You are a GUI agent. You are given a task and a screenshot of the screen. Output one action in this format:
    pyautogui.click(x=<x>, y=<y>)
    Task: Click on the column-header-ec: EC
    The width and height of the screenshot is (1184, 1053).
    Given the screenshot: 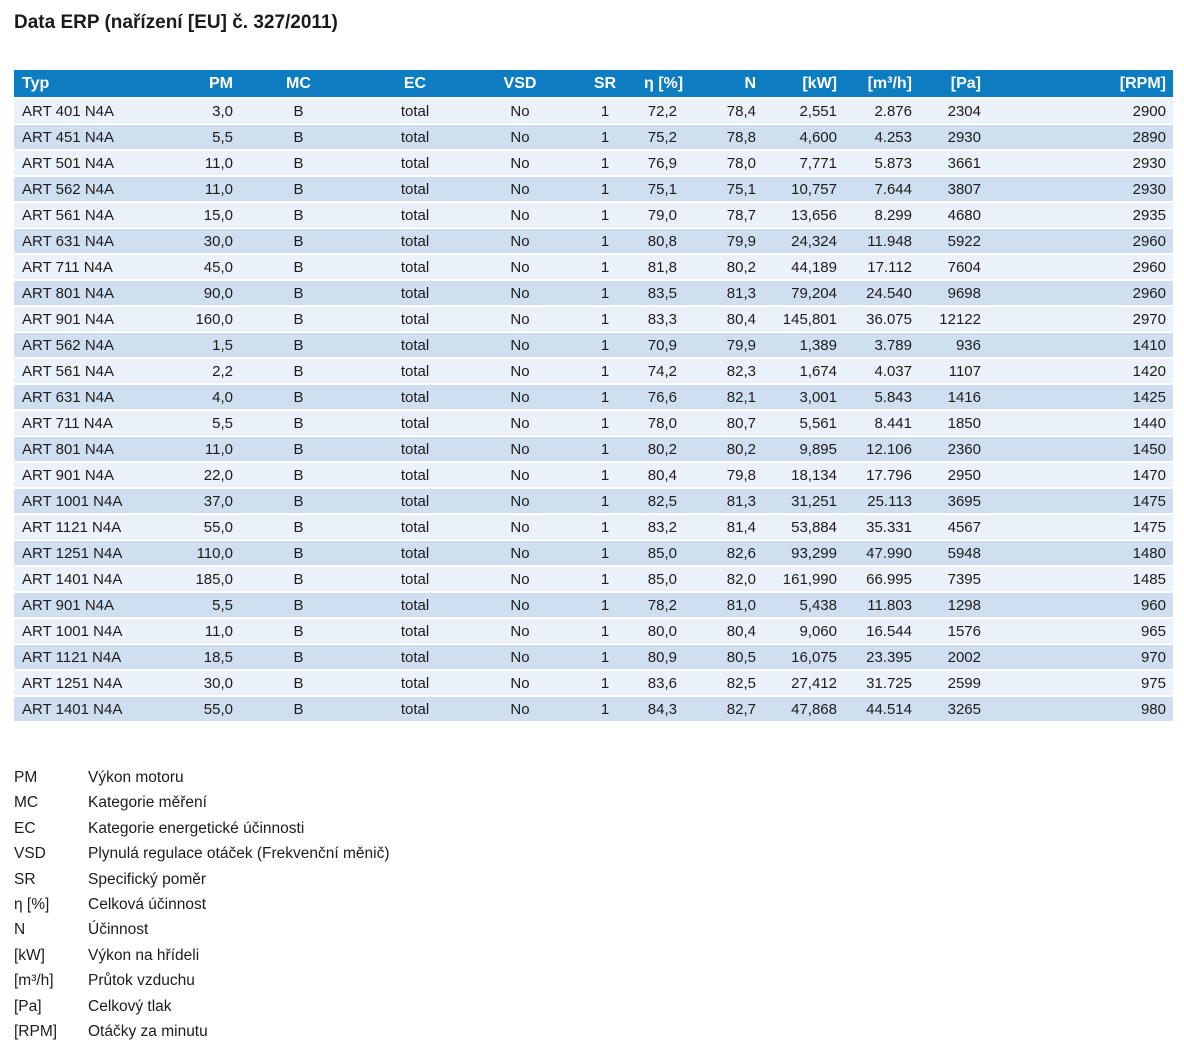 What is the action you would take?
    pyautogui.click(x=415, y=84)
    